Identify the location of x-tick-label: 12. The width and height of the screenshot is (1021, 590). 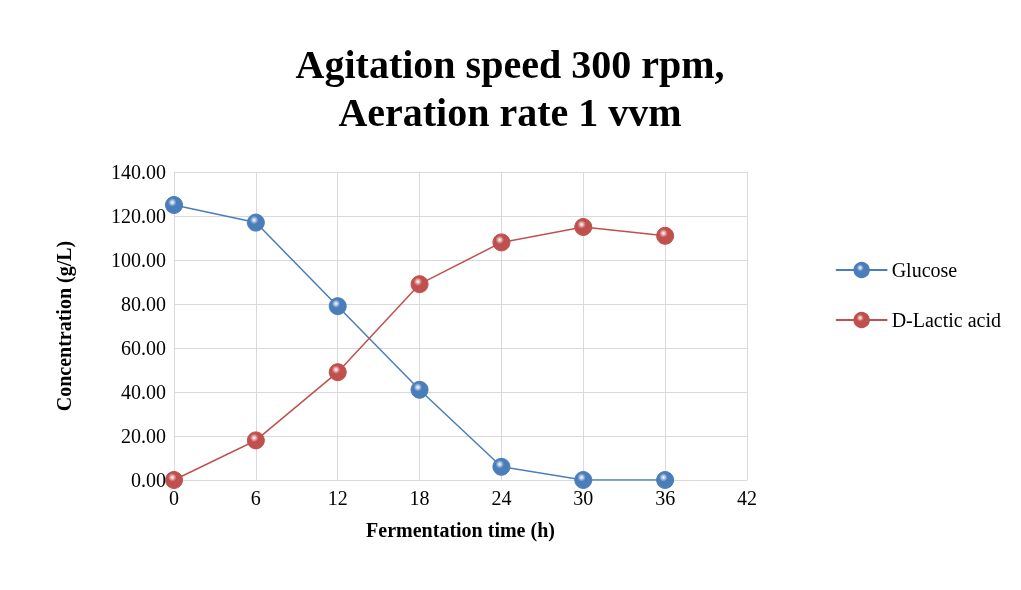
(337, 498).